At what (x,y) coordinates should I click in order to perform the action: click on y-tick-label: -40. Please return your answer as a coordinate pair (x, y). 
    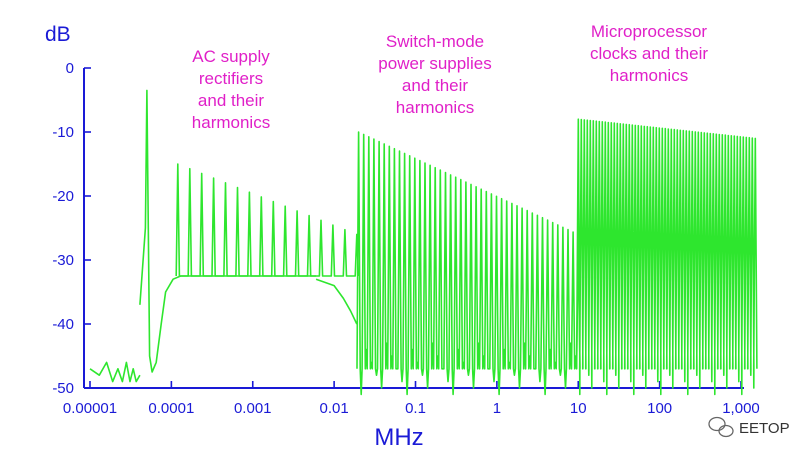
    Looking at the image, I should click on (63, 324).